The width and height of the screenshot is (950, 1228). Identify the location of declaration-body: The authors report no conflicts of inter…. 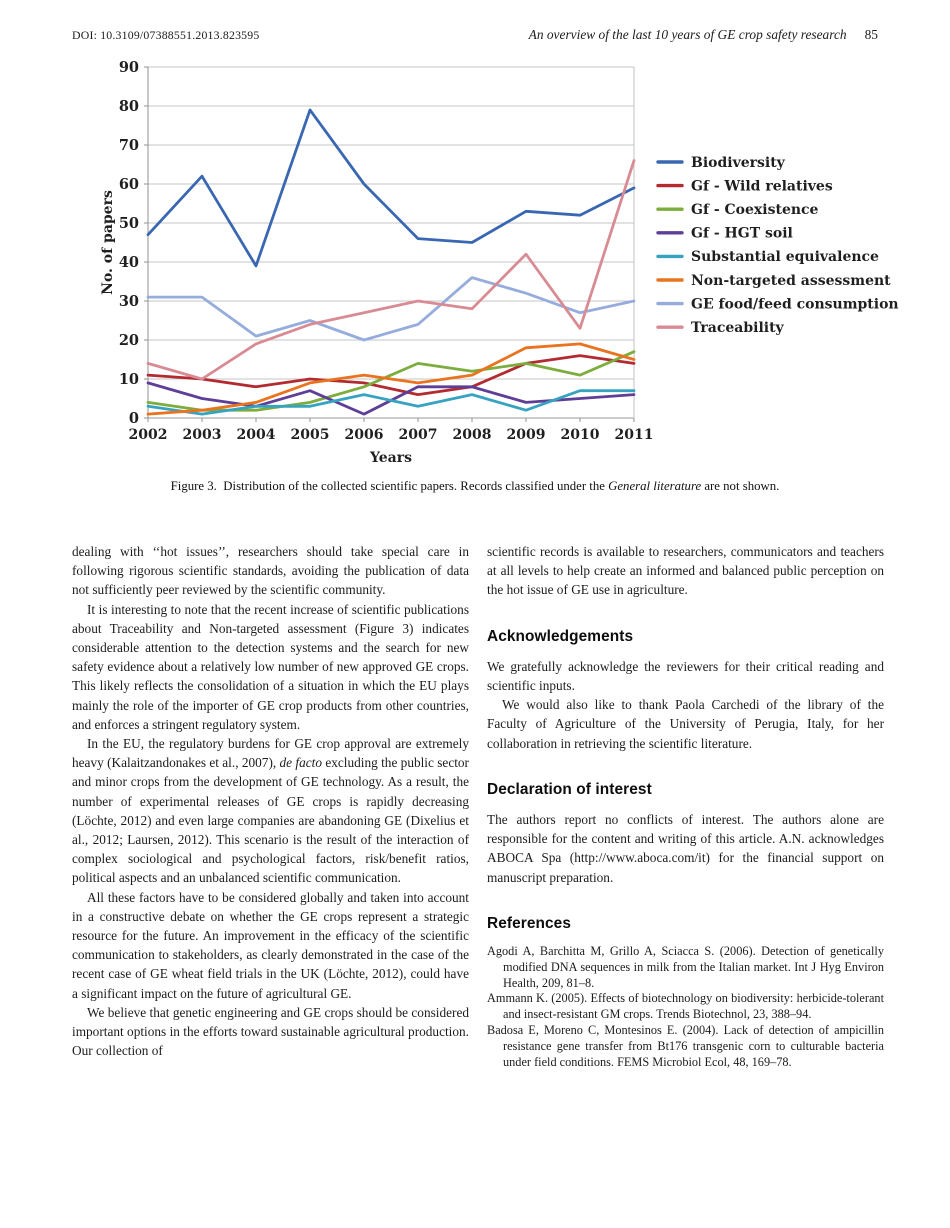
(685, 848).